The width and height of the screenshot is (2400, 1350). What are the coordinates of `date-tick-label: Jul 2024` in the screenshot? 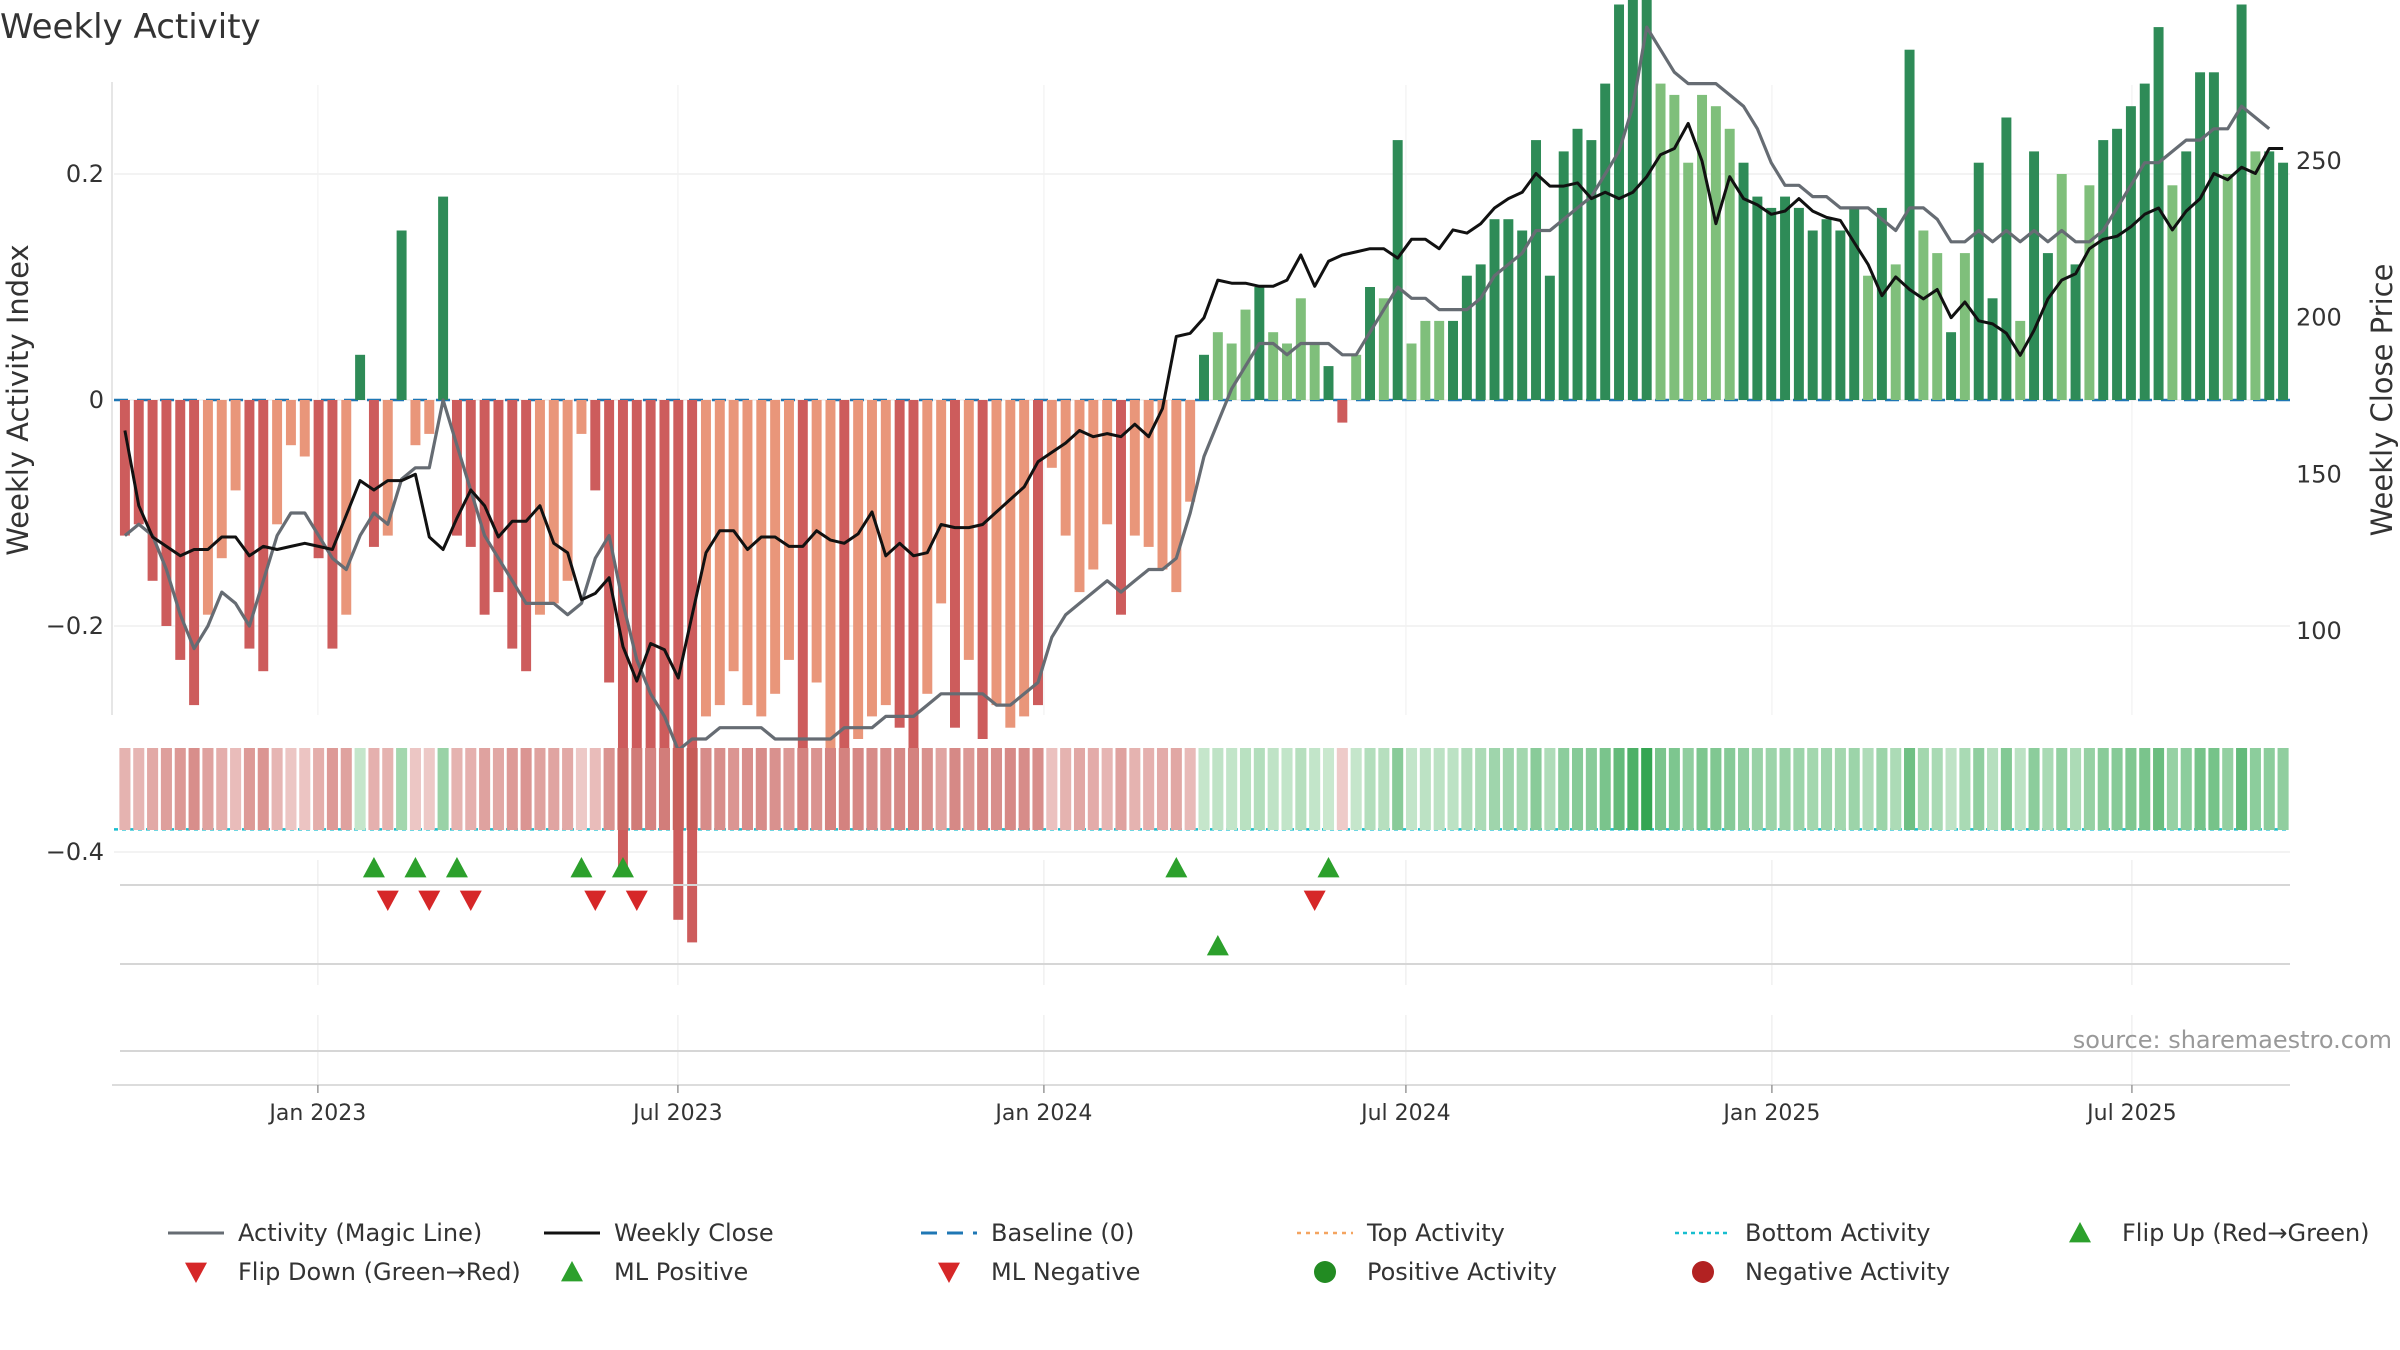 It's located at (1405, 1113).